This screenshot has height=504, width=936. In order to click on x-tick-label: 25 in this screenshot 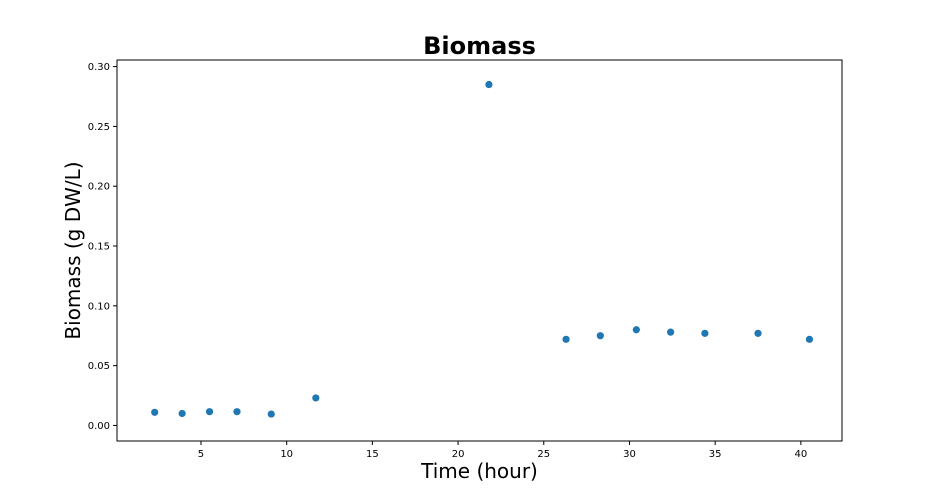, I will do `click(543, 454)`.